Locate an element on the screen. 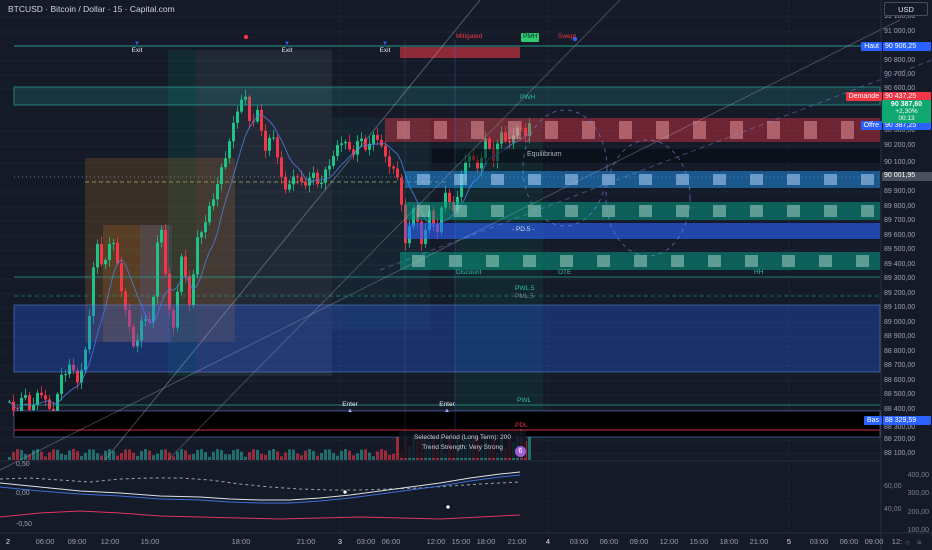  price-tick: 88 400,00 is located at coordinates (900, 409).